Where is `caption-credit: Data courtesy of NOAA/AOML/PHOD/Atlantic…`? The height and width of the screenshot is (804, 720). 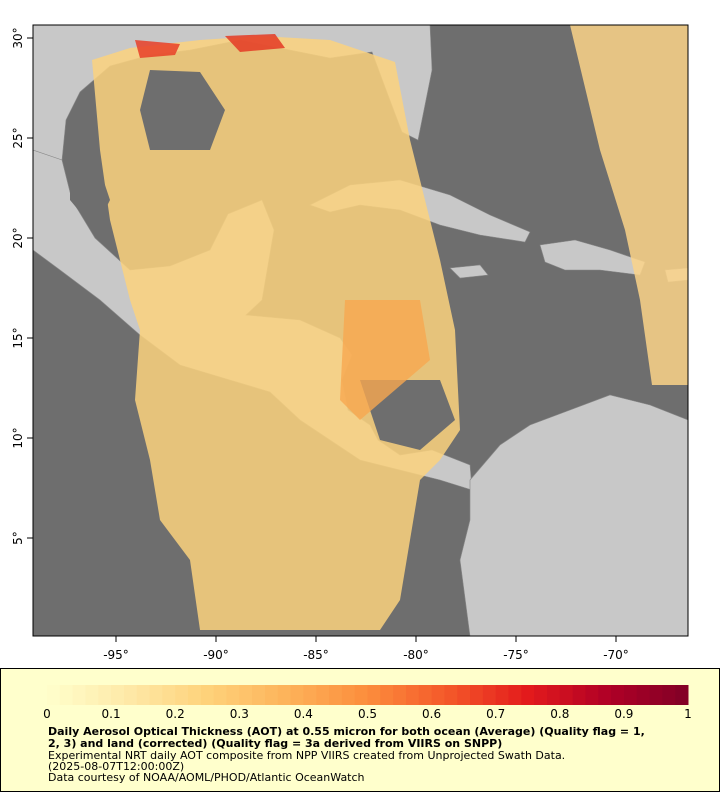 caption-credit: Data courtesy of NOAA/AOML/PHOD/Atlantic… is located at coordinates (206, 777).